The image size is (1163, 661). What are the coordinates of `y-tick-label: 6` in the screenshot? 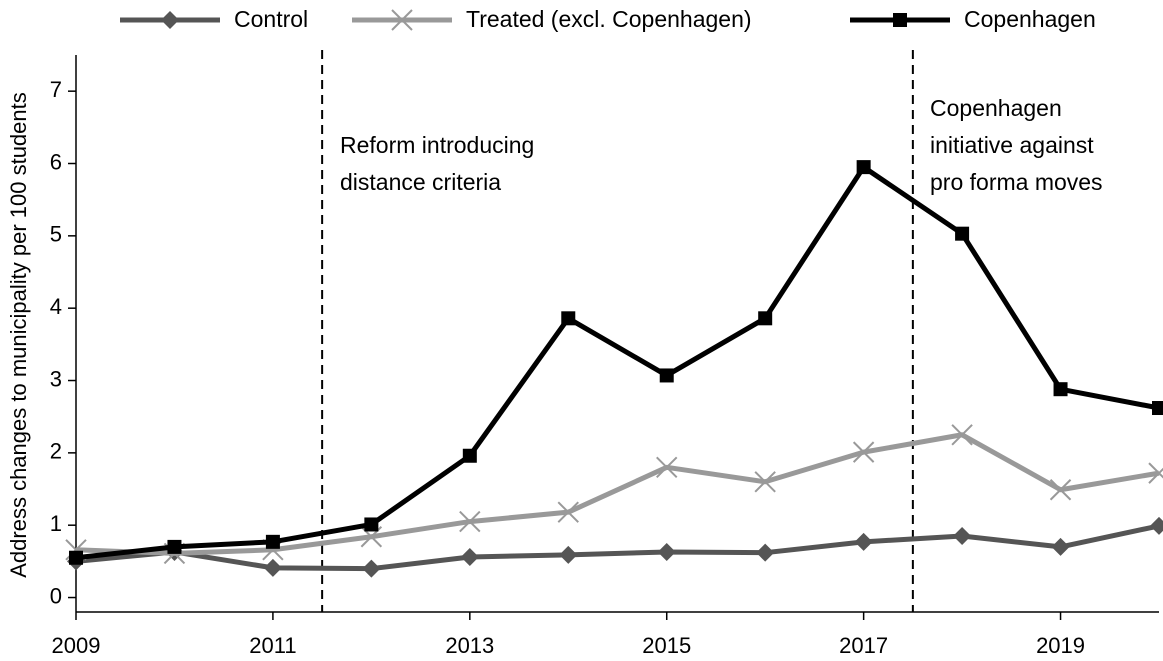 It's located at (56, 161).